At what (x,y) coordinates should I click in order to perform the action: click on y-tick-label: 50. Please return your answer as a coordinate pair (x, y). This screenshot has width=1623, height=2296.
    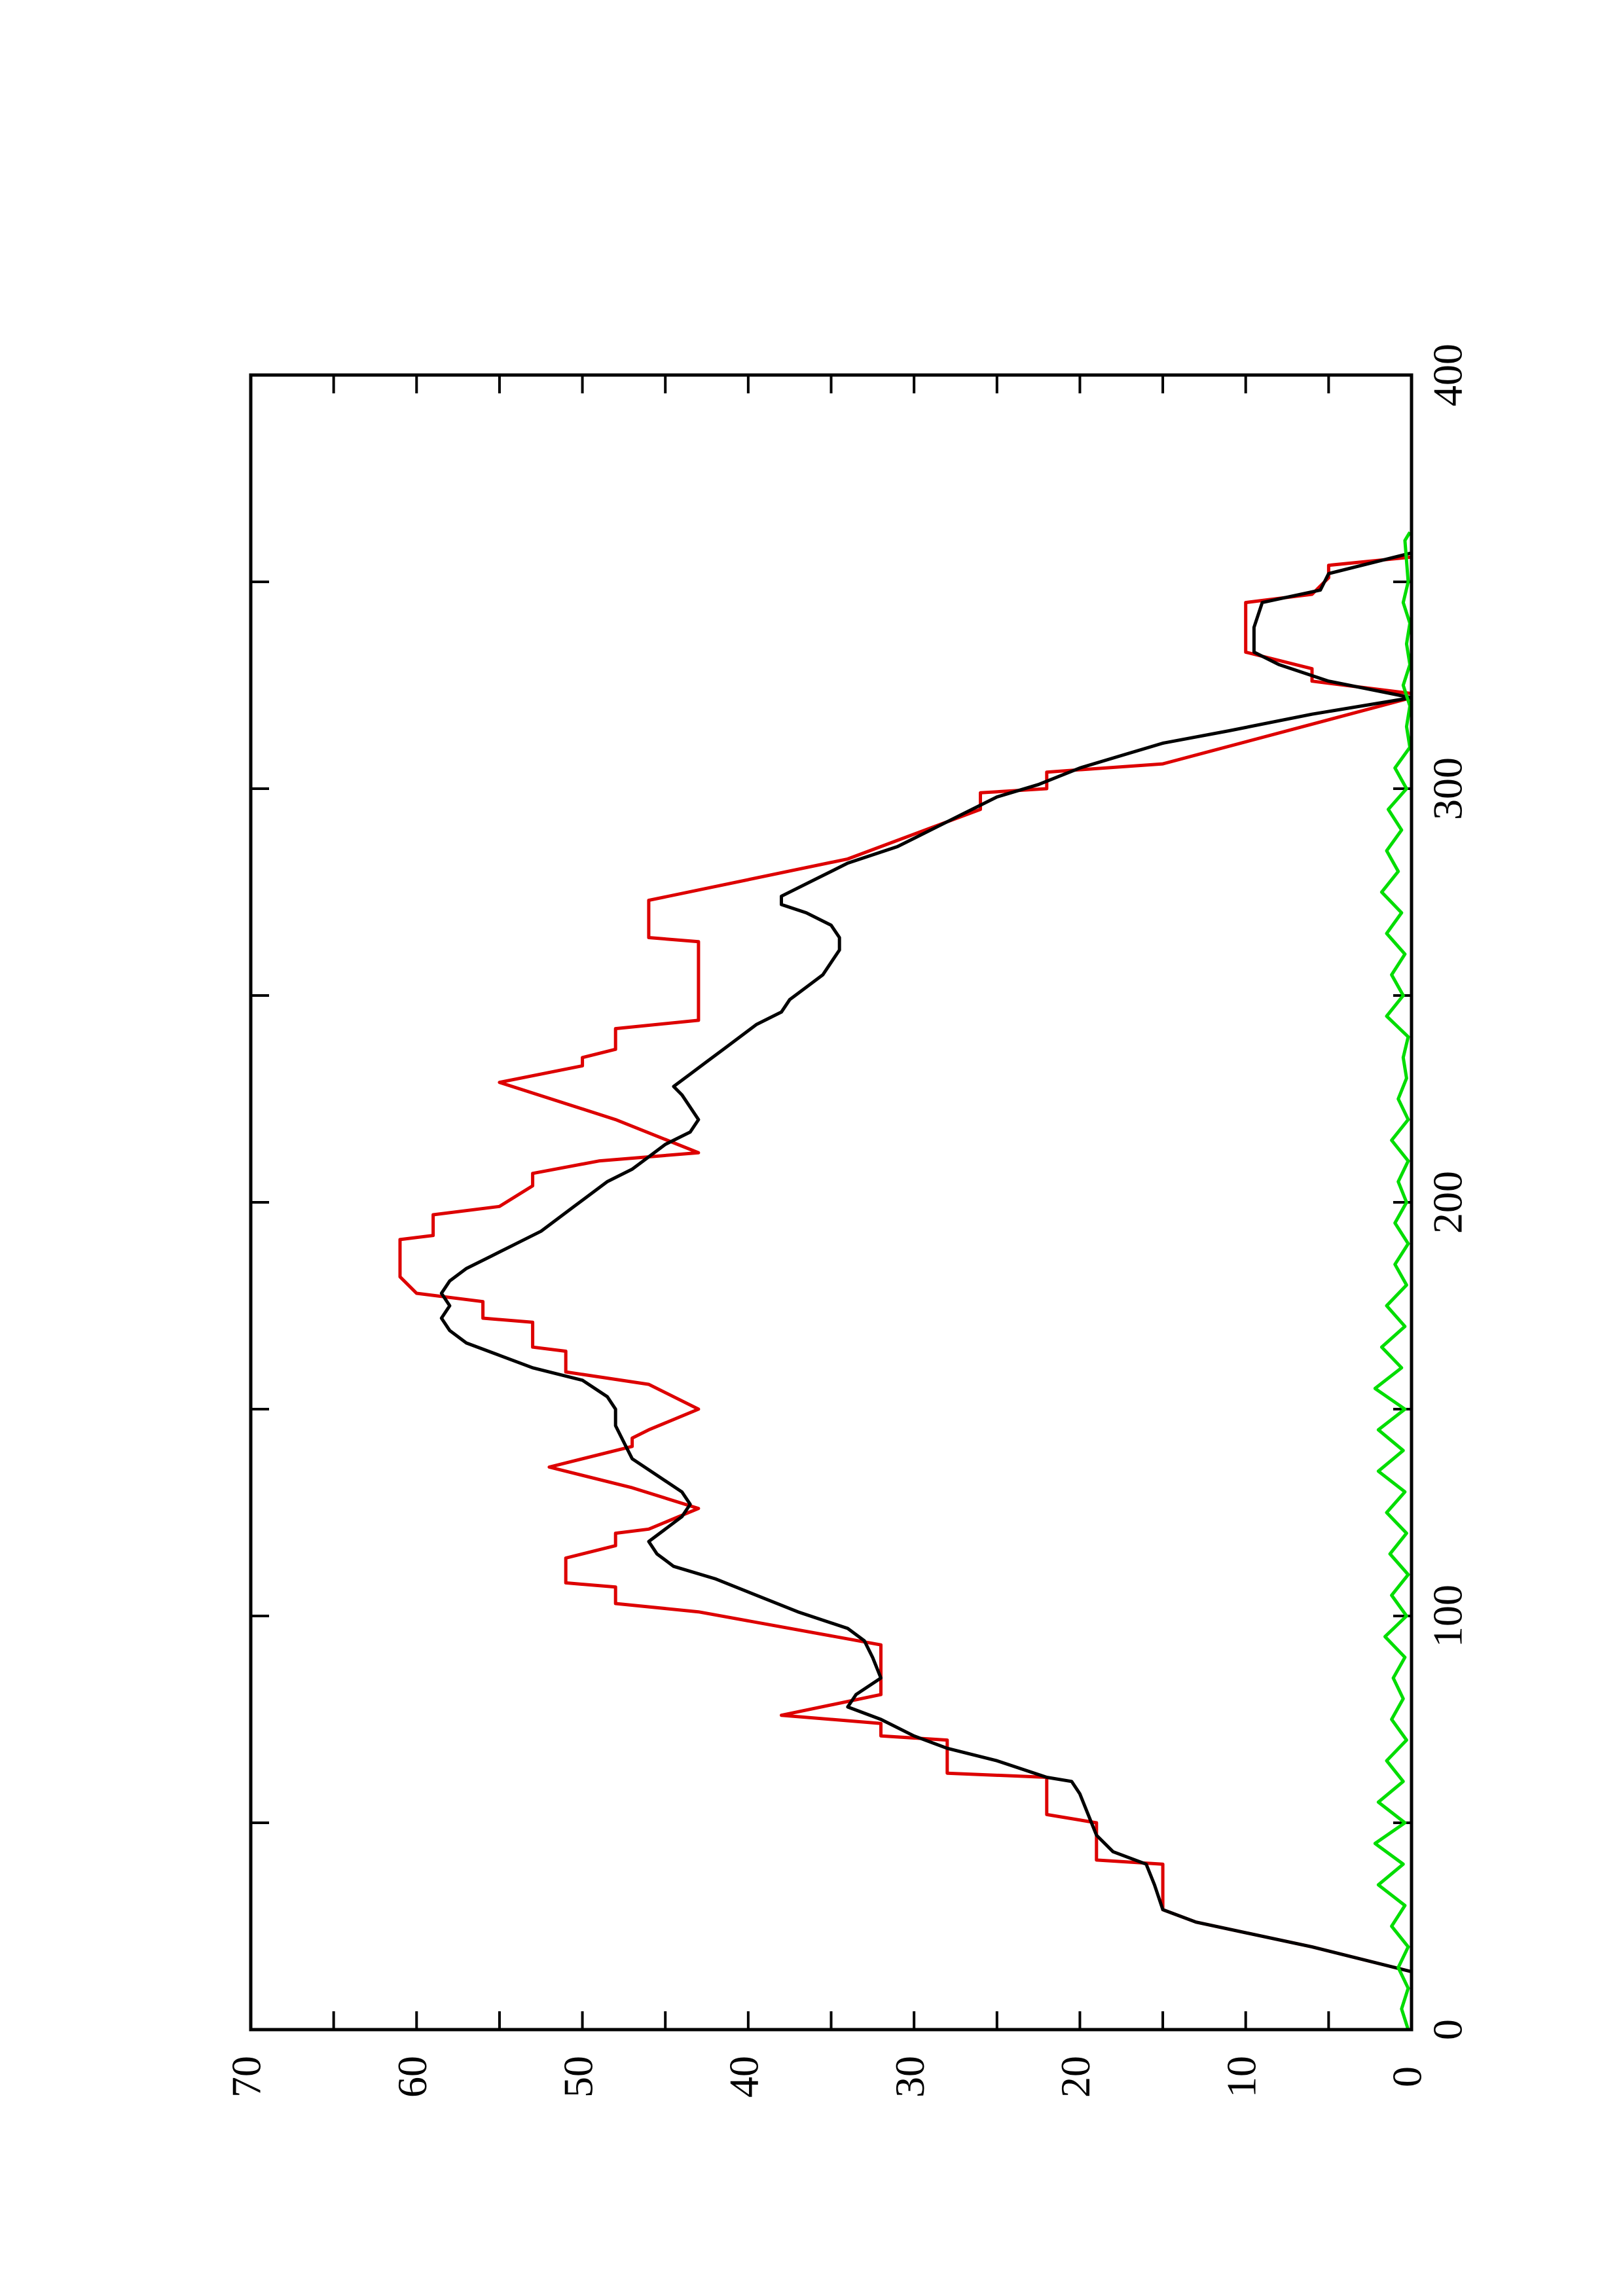
    Looking at the image, I should click on (578, 2077).